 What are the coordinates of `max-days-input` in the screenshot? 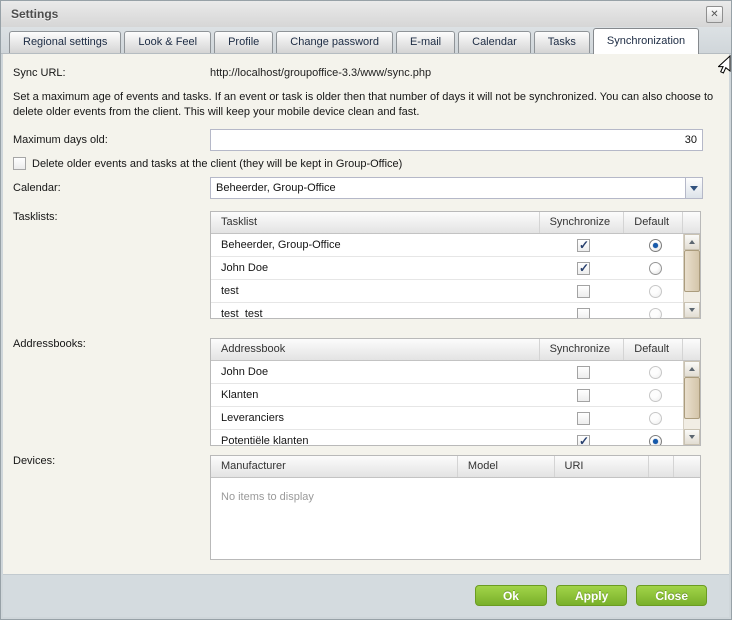 It's located at (456, 140).